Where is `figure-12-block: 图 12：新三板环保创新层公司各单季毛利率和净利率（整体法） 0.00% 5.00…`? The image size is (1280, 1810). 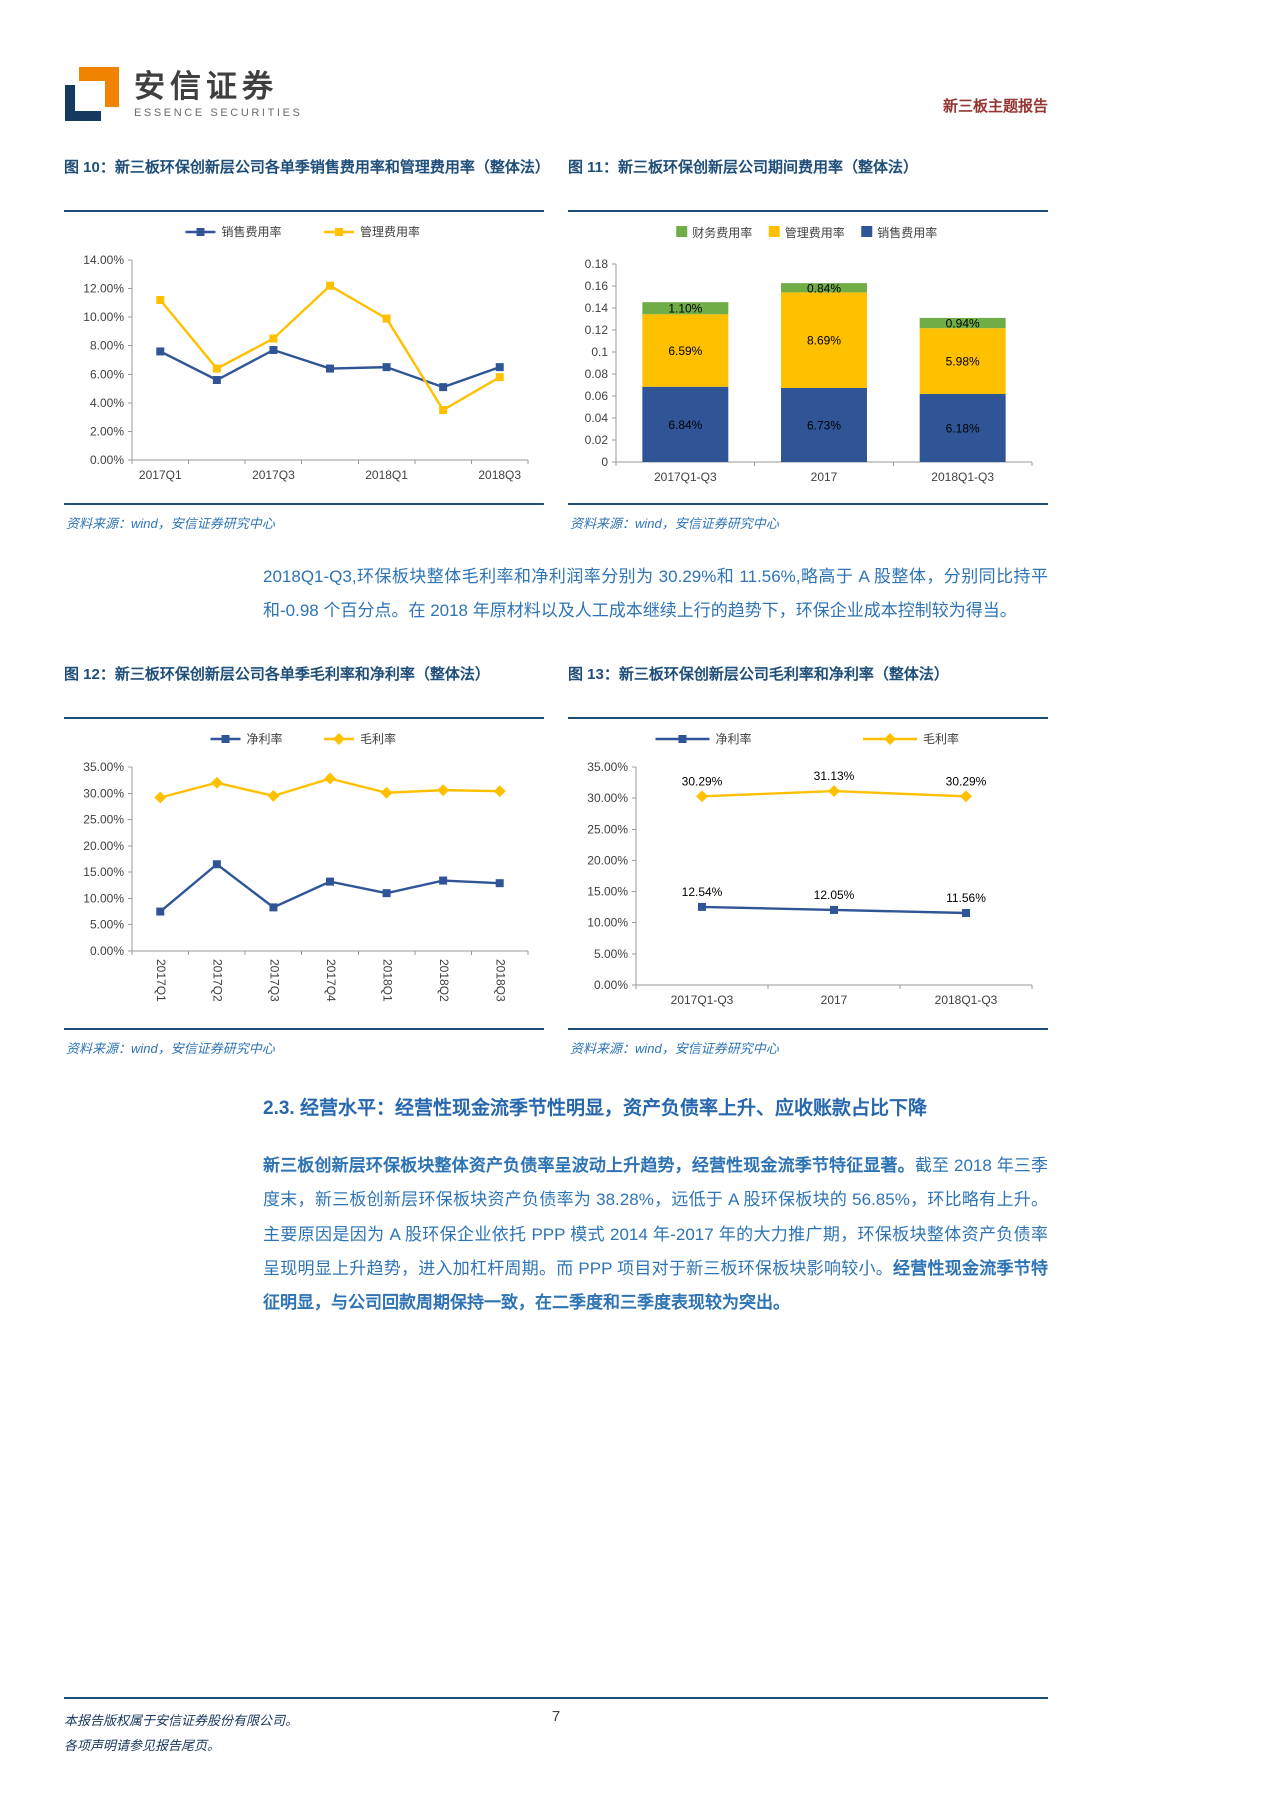
figure-12-block: 图 12：新三板环保创新层公司各单季毛利率和净利率（整体法） 0.00% 5.00… is located at coordinates (304, 860).